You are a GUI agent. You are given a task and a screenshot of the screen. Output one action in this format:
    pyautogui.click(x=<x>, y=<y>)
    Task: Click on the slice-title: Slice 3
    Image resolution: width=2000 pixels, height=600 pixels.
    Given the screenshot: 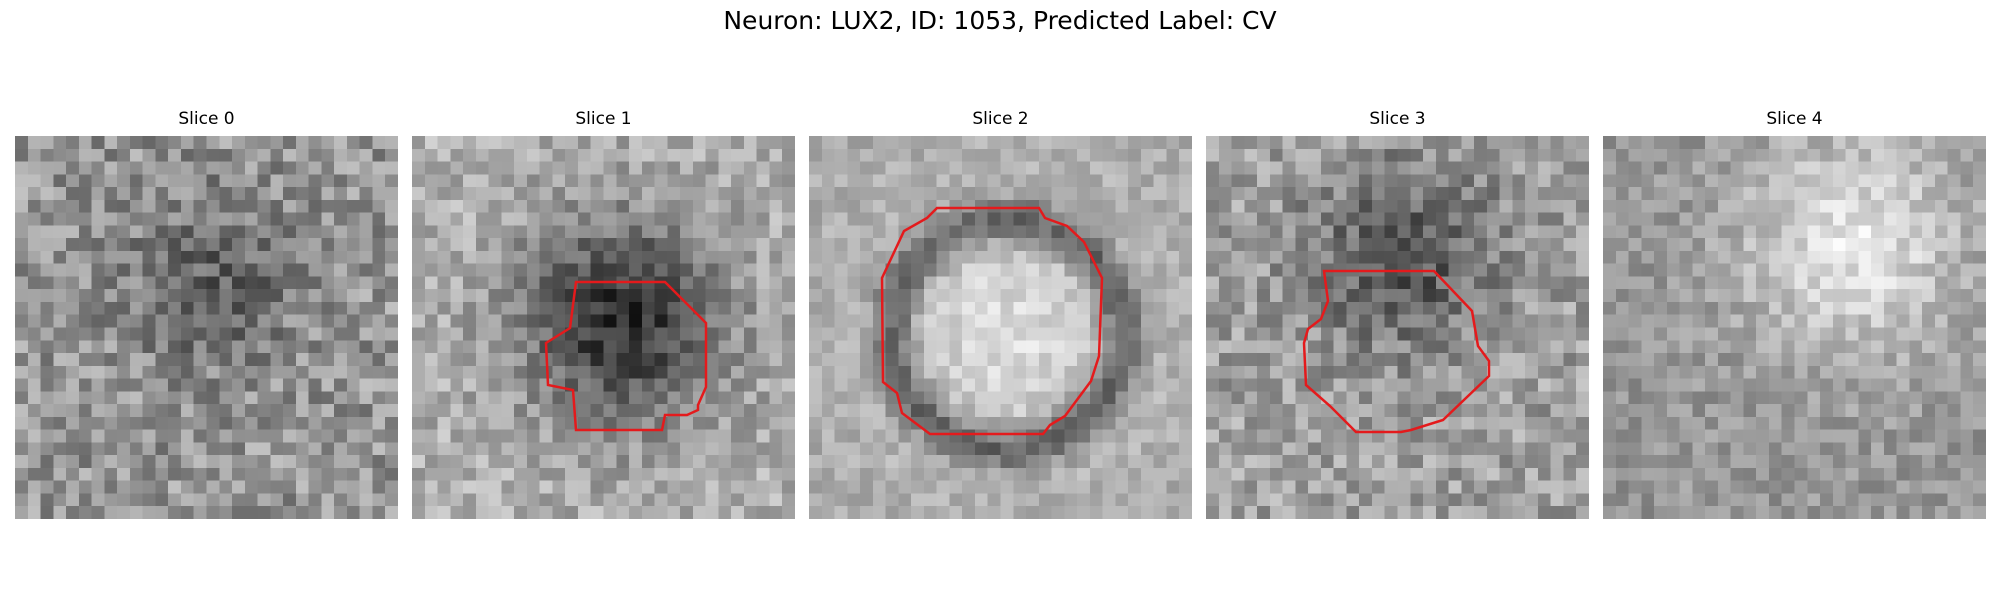 What is the action you would take?
    pyautogui.click(x=1397, y=119)
    